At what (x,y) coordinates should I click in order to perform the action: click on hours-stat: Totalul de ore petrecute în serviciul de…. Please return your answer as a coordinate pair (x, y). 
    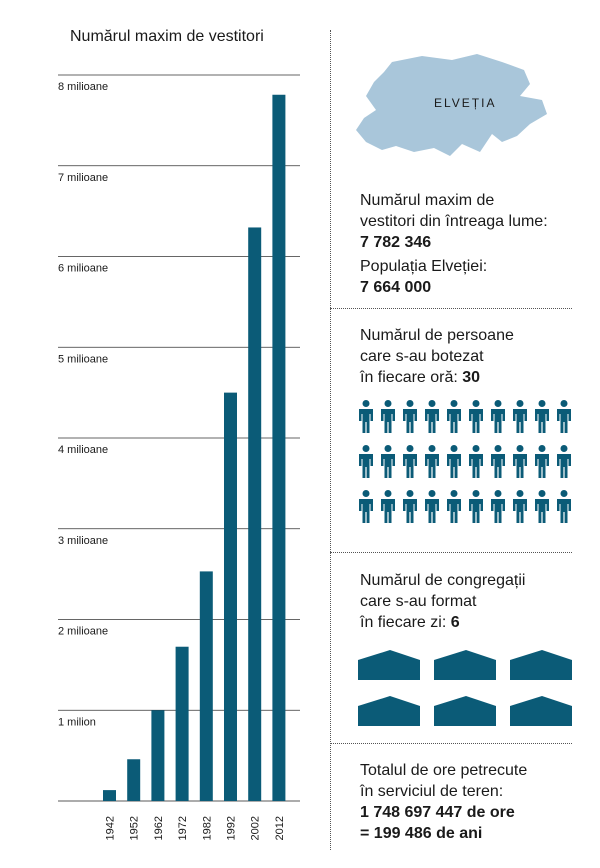
    Looking at the image, I should click on (443, 802).